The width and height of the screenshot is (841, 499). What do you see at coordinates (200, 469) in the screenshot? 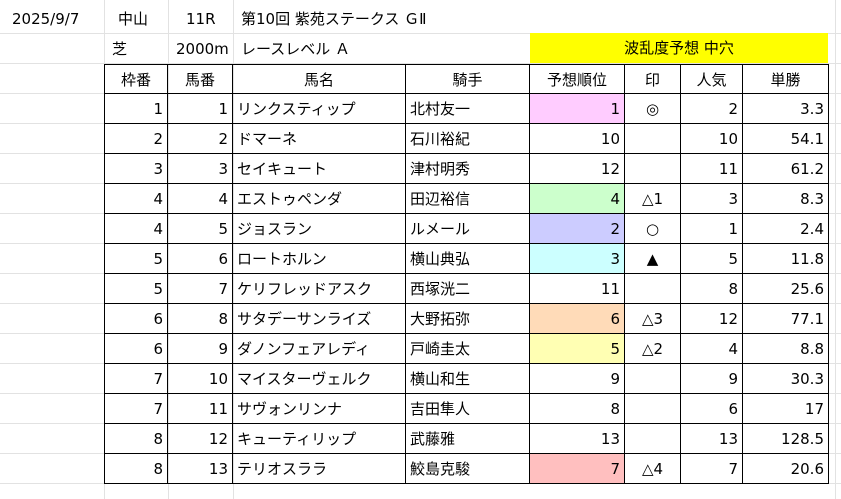
I see `cell-uma: 13` at bounding box center [200, 469].